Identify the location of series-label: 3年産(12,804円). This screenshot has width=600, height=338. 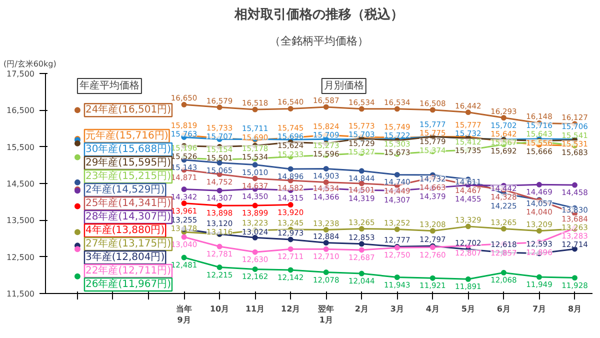
(125, 257).